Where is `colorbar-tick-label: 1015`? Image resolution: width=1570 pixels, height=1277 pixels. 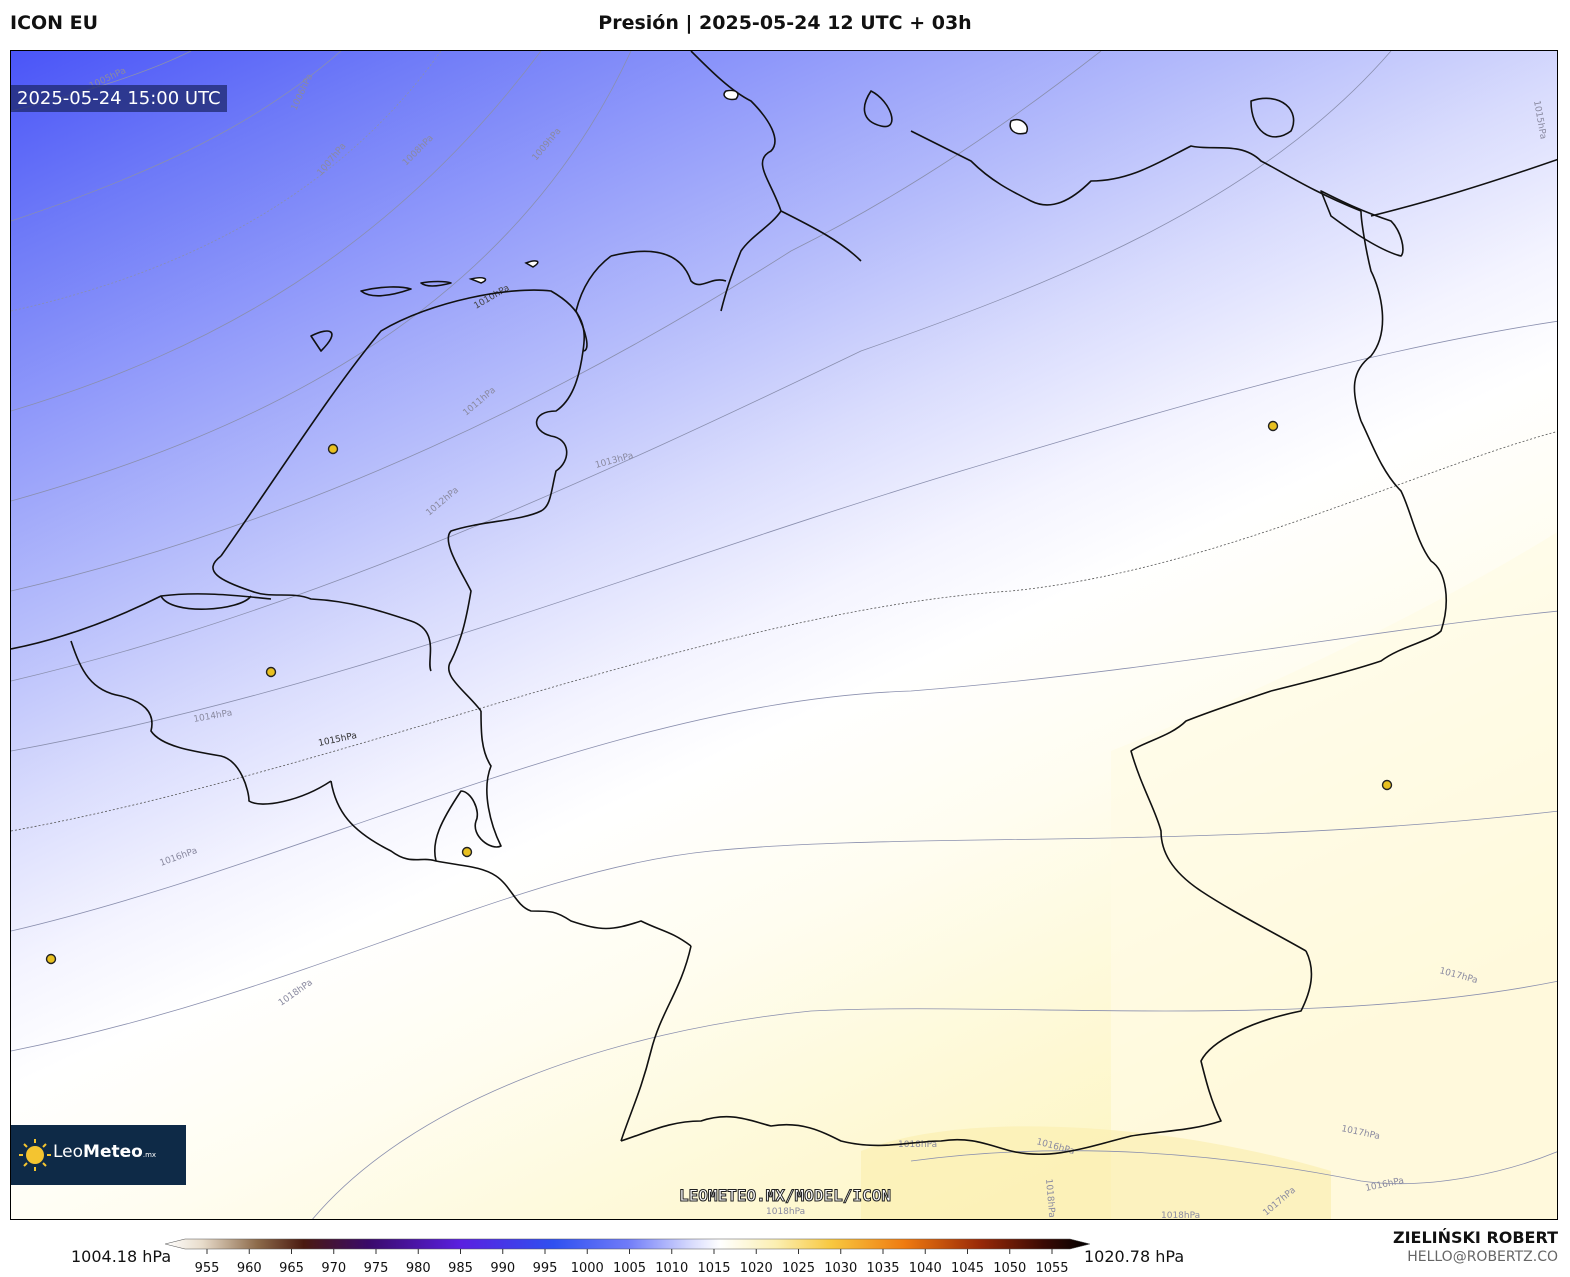
colorbar-tick-label: 1015 is located at coordinates (713, 1268).